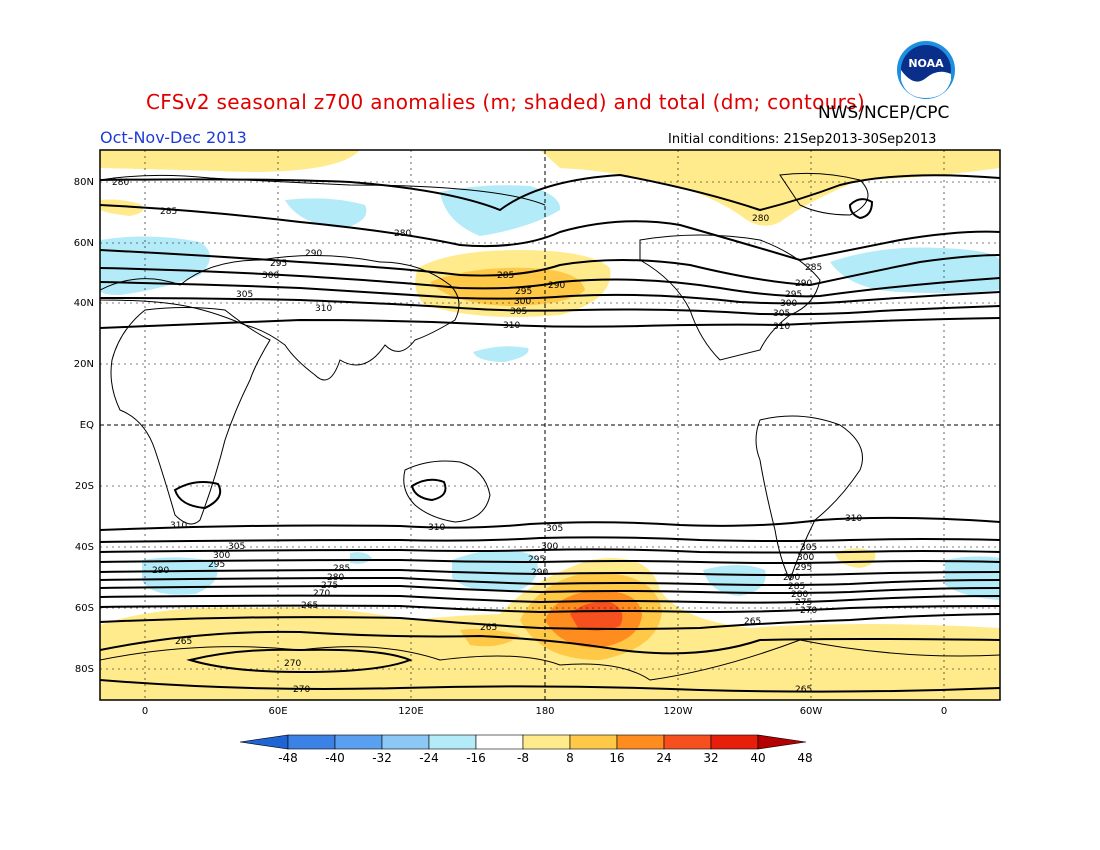 Image resolution: width=1100 pixels, height=850 pixels. What do you see at coordinates (197, 495) in the screenshot?
I see `contour-closed-africa` at bounding box center [197, 495].